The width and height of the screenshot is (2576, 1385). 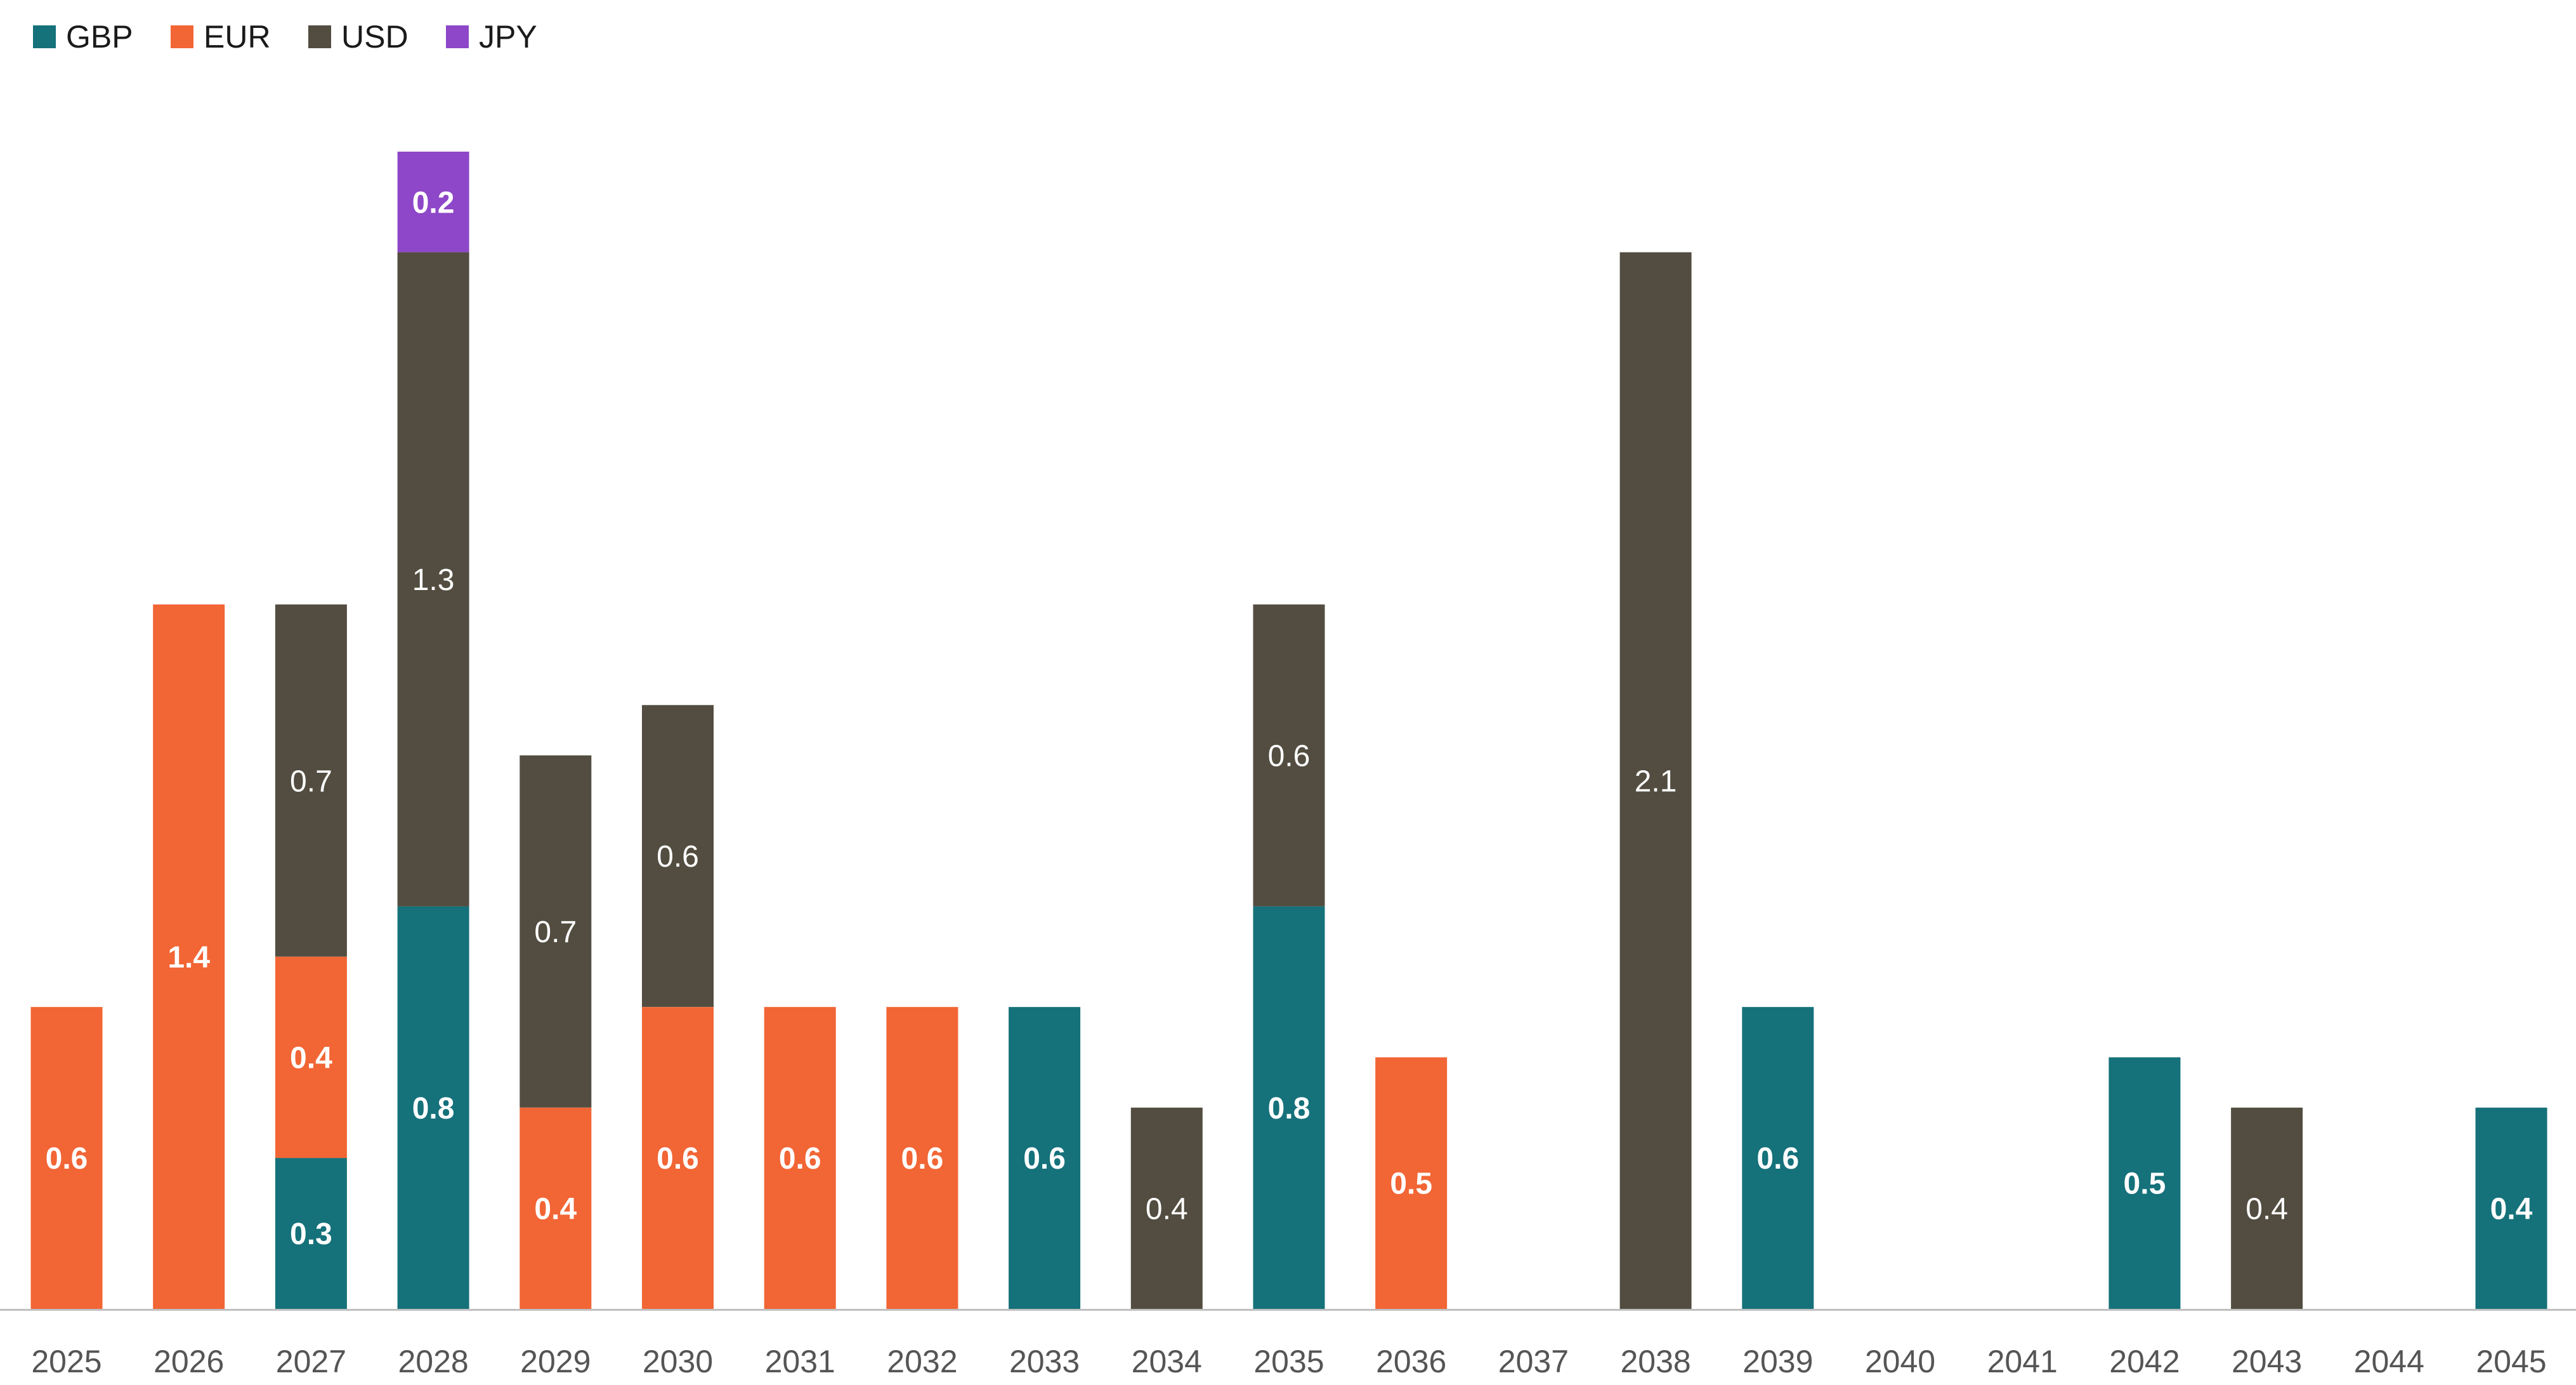 I want to click on data-label-usd-2028: 1.3, so click(x=434, y=580).